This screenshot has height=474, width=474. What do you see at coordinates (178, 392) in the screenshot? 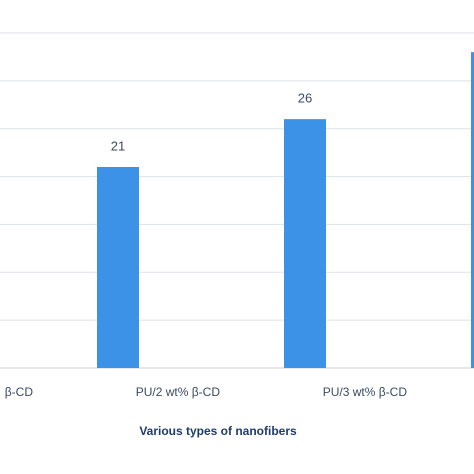
I see `x-tick-label: PU/2 wt% β-CD` at bounding box center [178, 392].